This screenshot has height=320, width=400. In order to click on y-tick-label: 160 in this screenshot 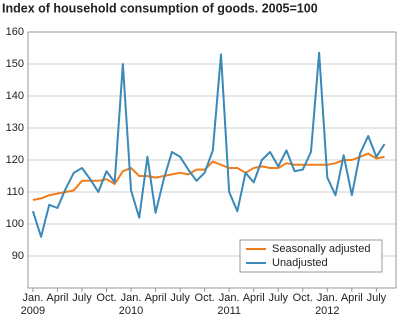, I will do `click(15, 32)`.